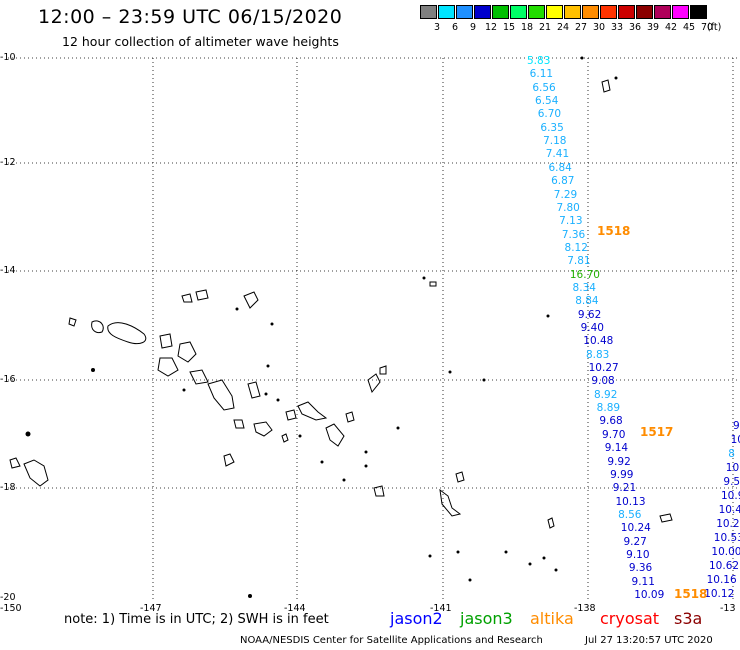 Image resolution: width=740 pixels, height=650 pixels. Describe the element at coordinates (568, 207) in the screenshot. I see `wave-height-value: 7.80` at that location.